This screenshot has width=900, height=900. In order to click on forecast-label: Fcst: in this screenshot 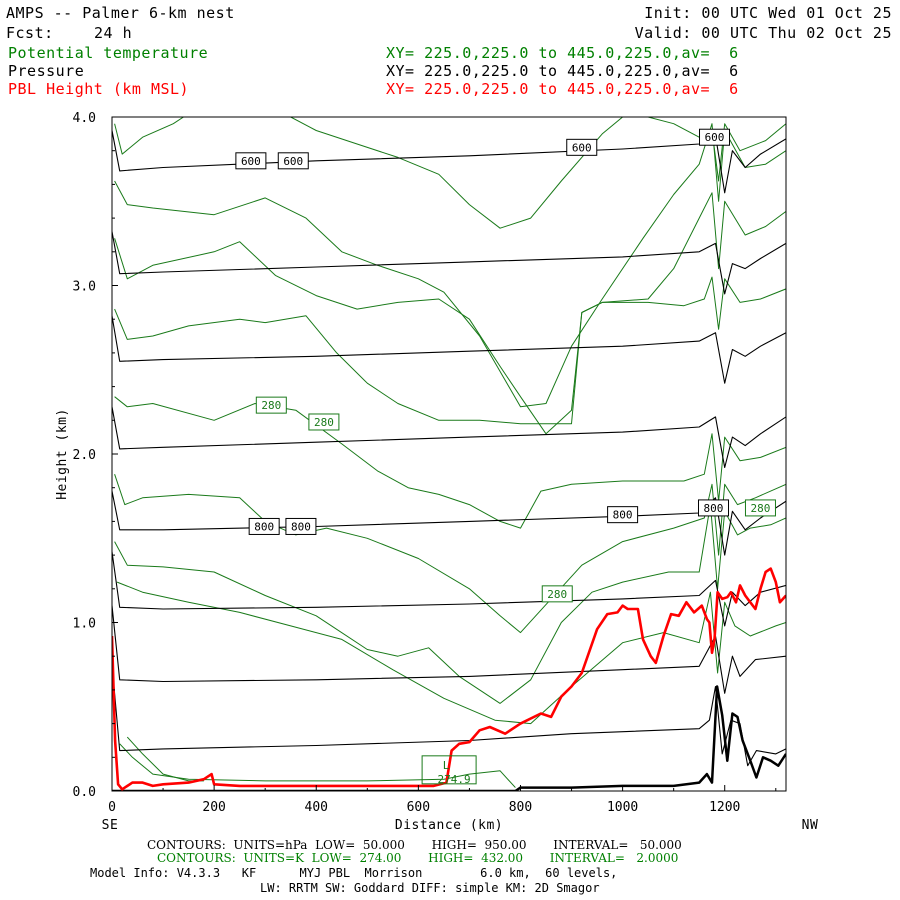, I will do `click(30, 33)`.